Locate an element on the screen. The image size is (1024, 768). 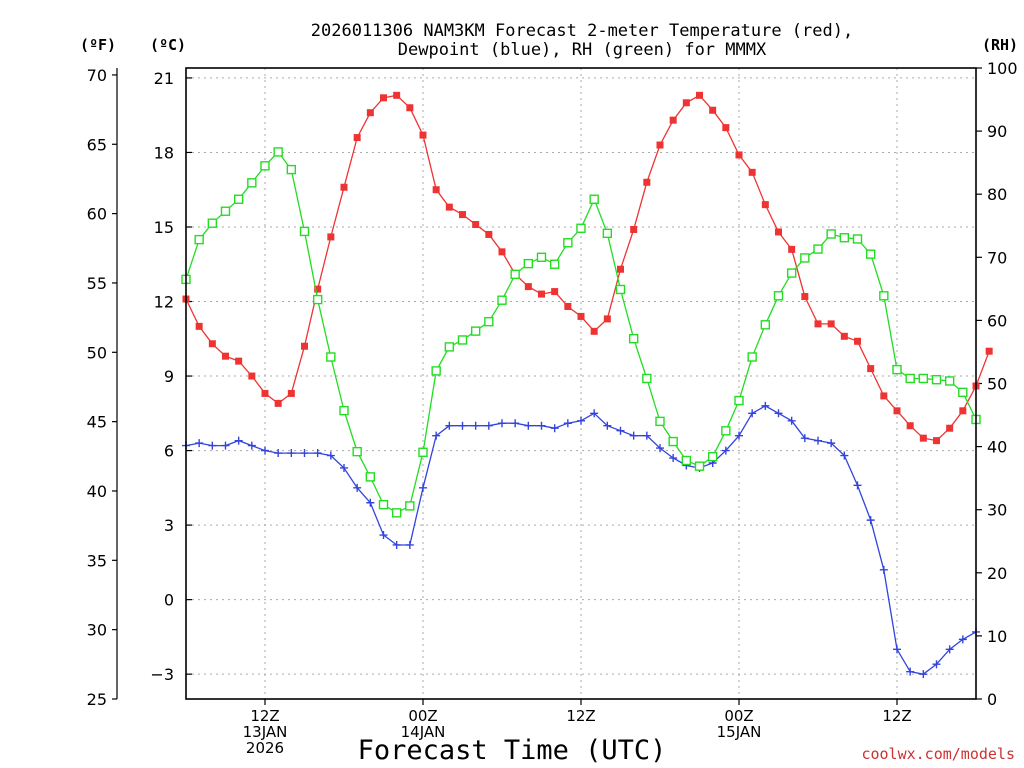
f-tick-label: 40 is located at coordinates (97, 491).